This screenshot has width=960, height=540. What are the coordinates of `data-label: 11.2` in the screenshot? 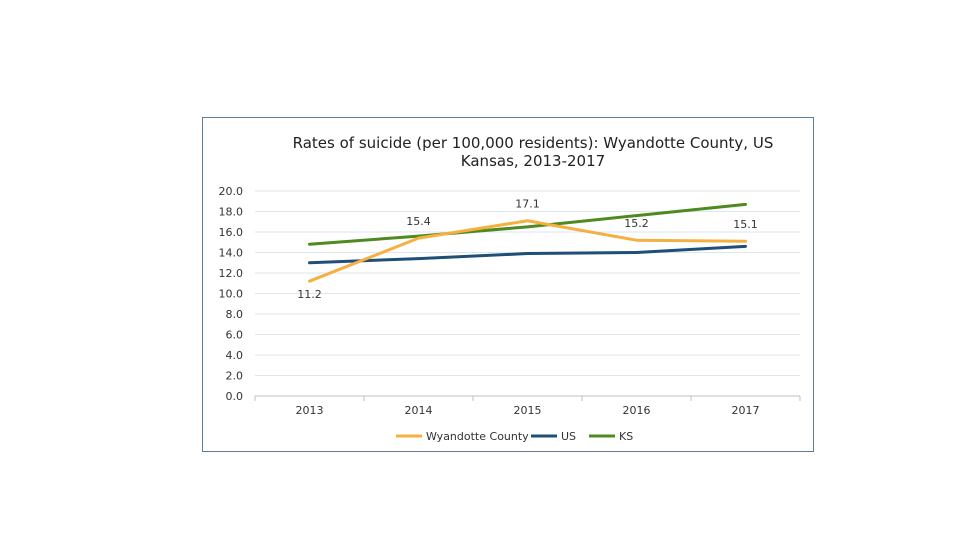 It's located at (309, 294).